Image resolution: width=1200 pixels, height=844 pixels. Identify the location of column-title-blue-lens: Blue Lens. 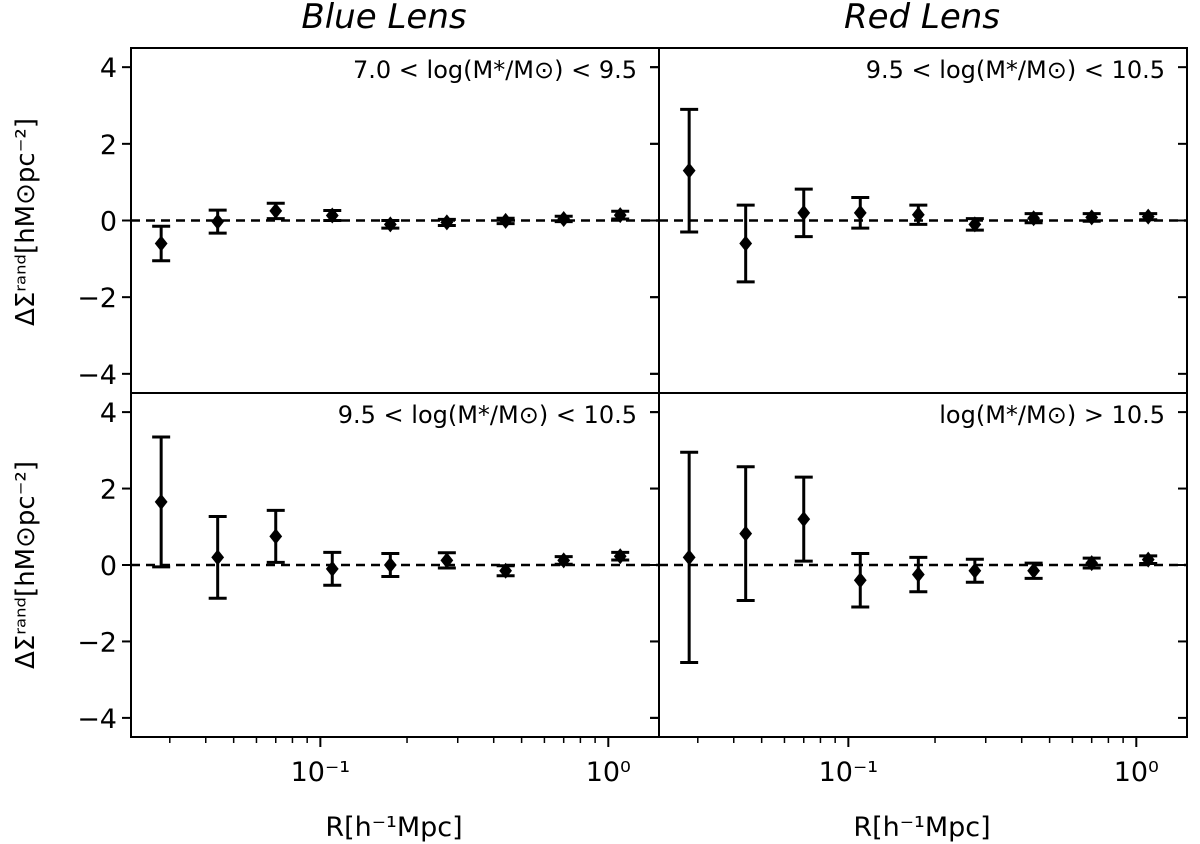
(383, 18).